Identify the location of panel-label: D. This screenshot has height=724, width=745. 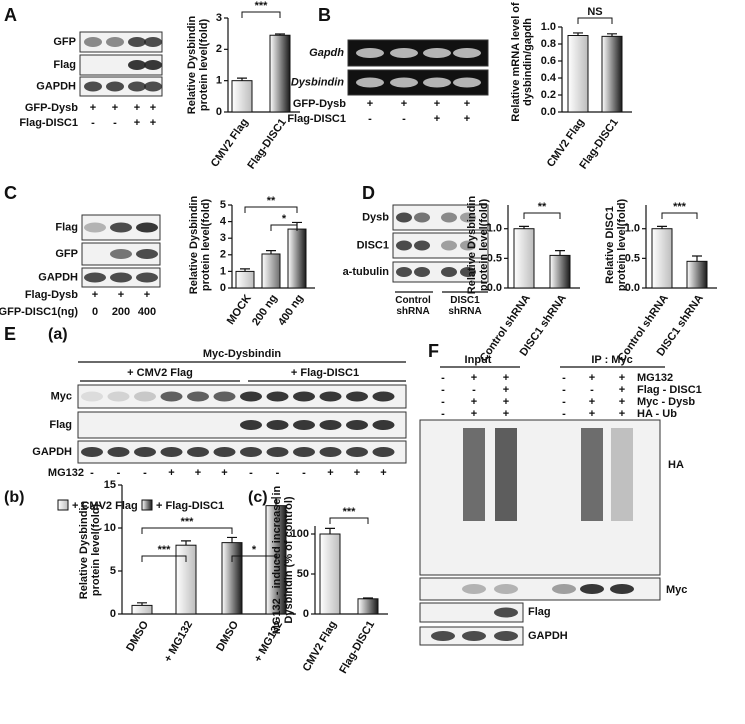
(368, 193).